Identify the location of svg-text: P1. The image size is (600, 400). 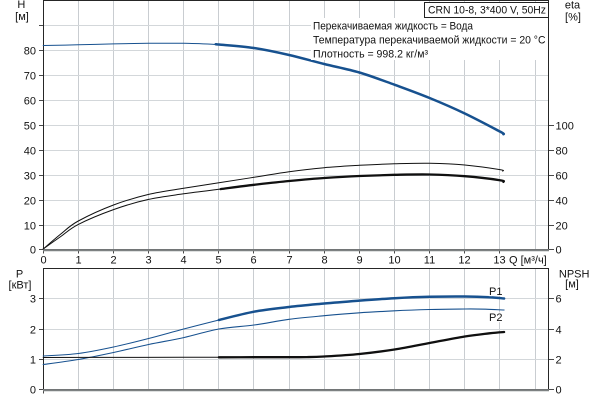
(495, 292).